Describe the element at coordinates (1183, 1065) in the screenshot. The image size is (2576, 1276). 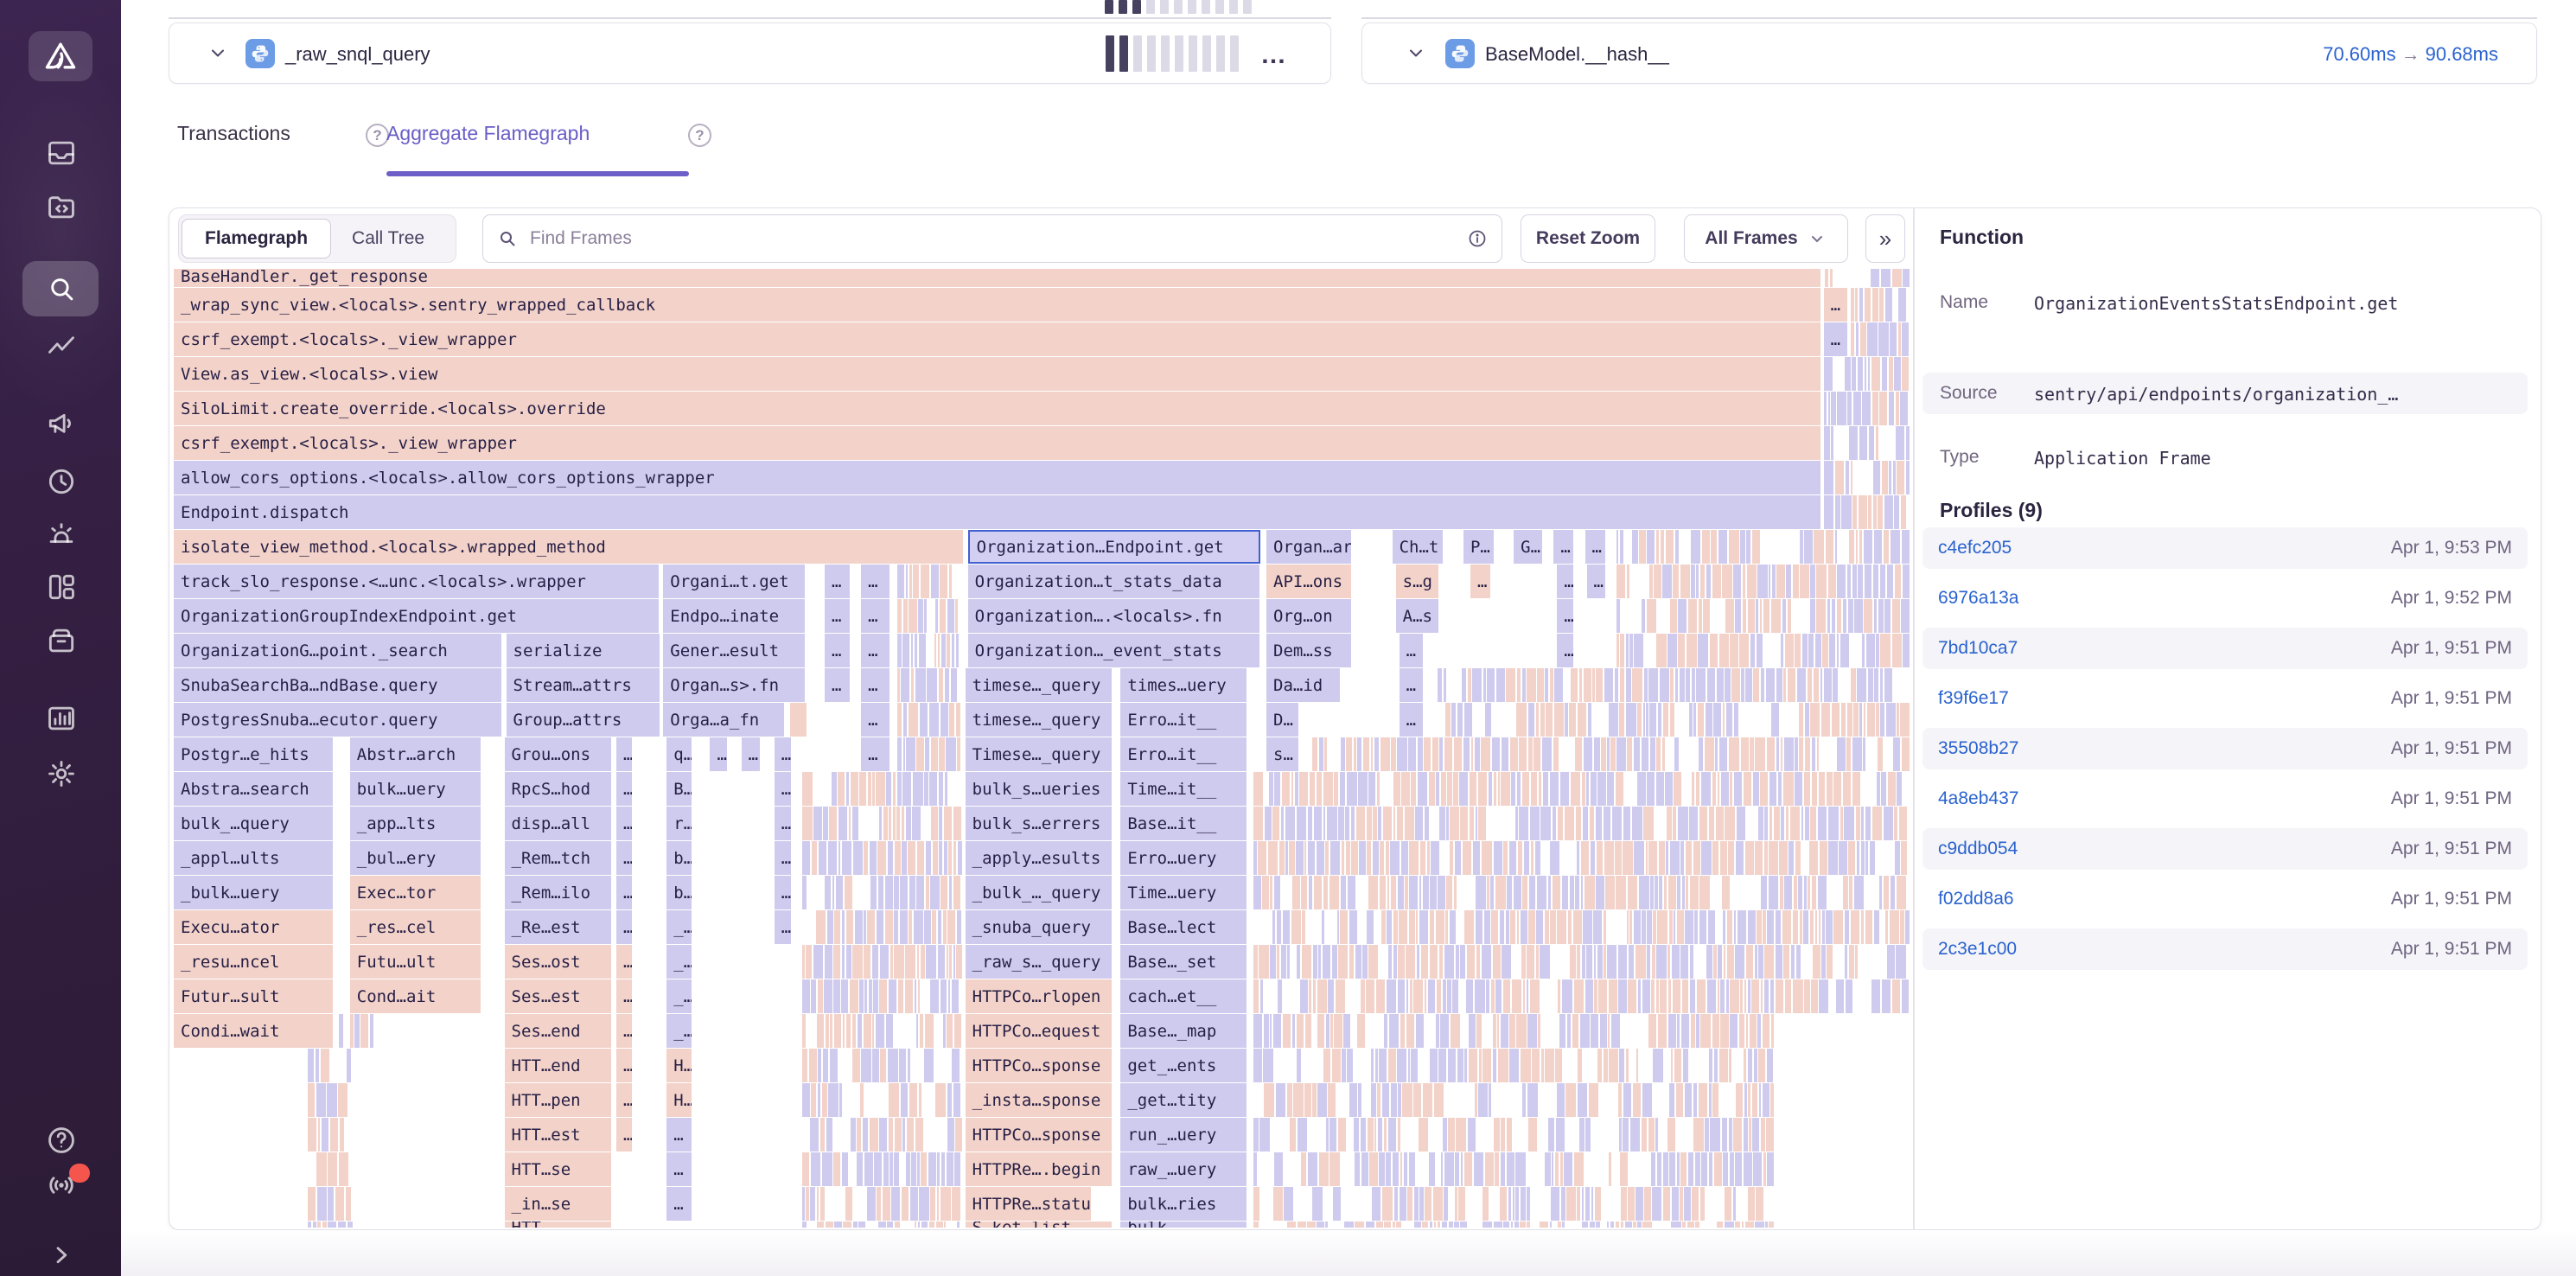
I see `flame-frame: get_…ents` at that location.